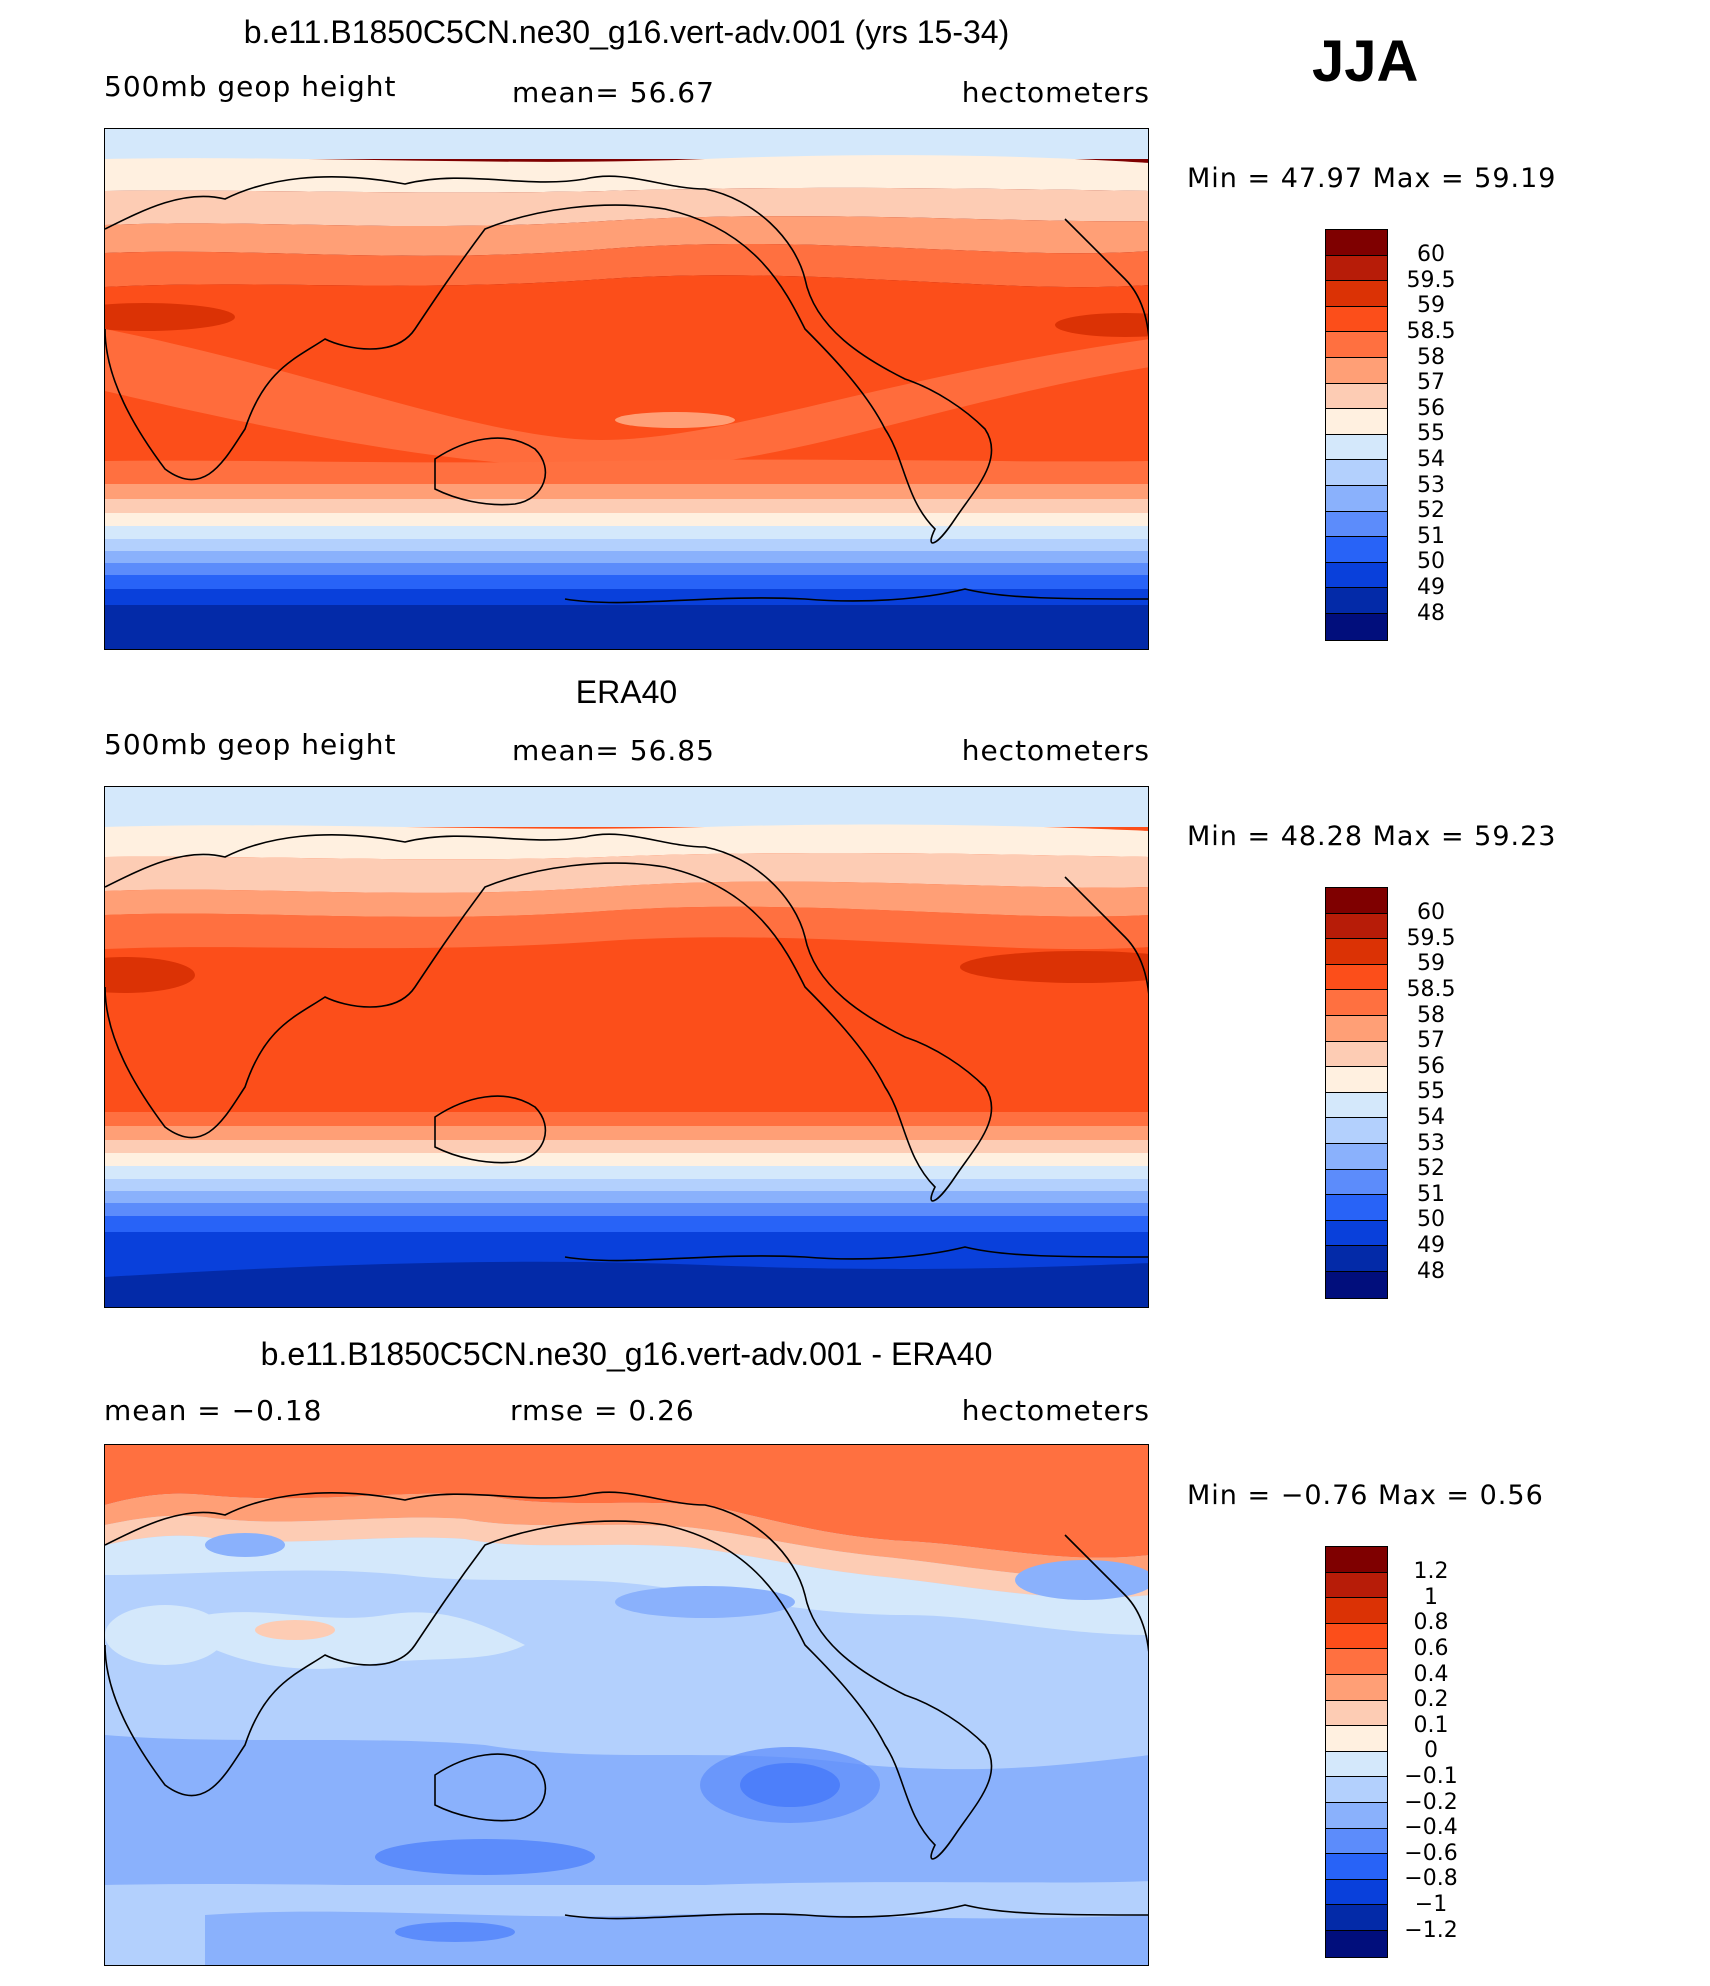  What do you see at coordinates (1081, 1580) in the screenshot?
I see `p3-patch-natl` at bounding box center [1081, 1580].